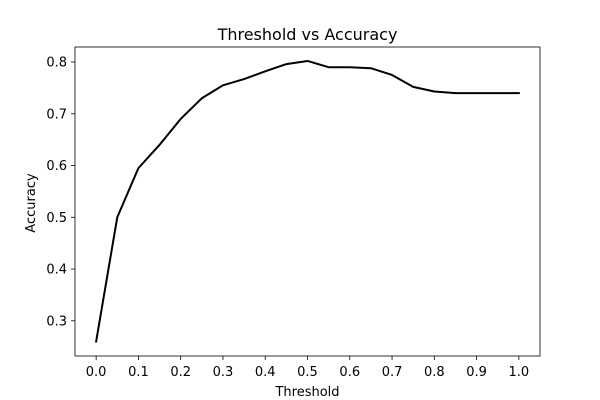 The width and height of the screenshot is (600, 400). I want to click on x-tick-label: 0.6, so click(349, 372).